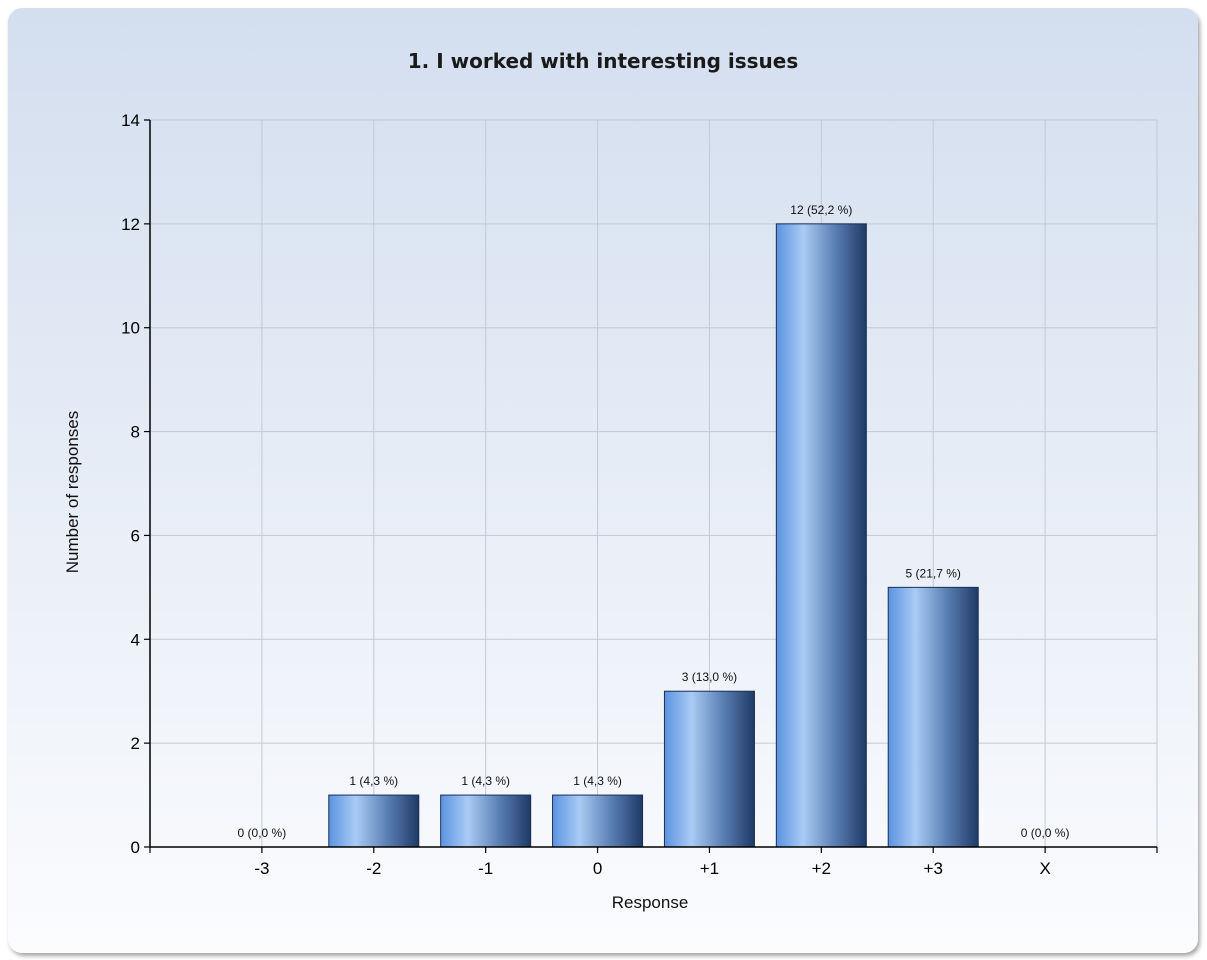 The height and width of the screenshot is (960, 1207). Describe the element at coordinates (485, 868) in the screenshot. I see `x-tick-label: -1` at that location.